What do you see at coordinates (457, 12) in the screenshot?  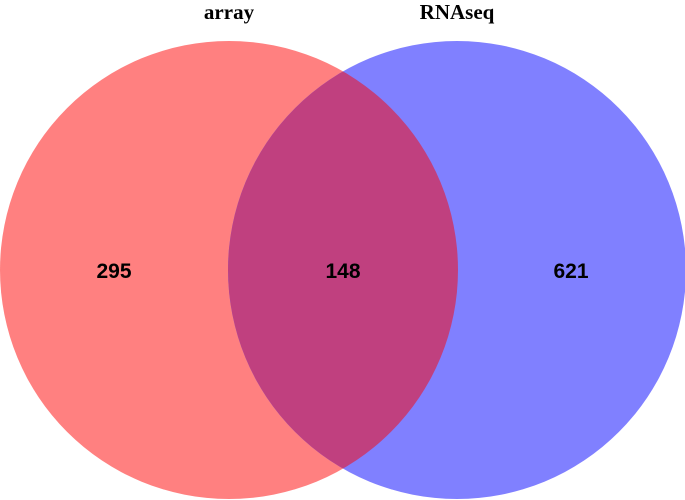 I see `rnaseq-set-label: RNAseq` at bounding box center [457, 12].